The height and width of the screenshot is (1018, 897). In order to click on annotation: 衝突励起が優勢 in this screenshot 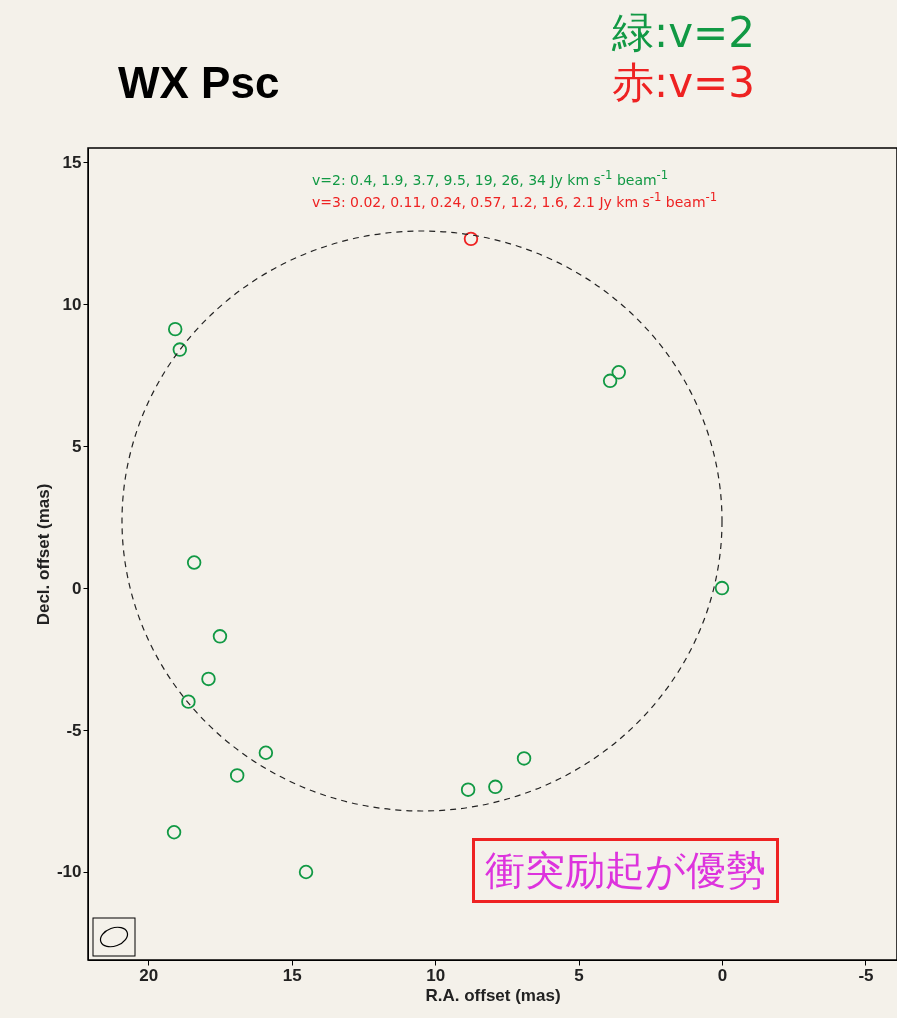, I will do `click(625, 870)`.